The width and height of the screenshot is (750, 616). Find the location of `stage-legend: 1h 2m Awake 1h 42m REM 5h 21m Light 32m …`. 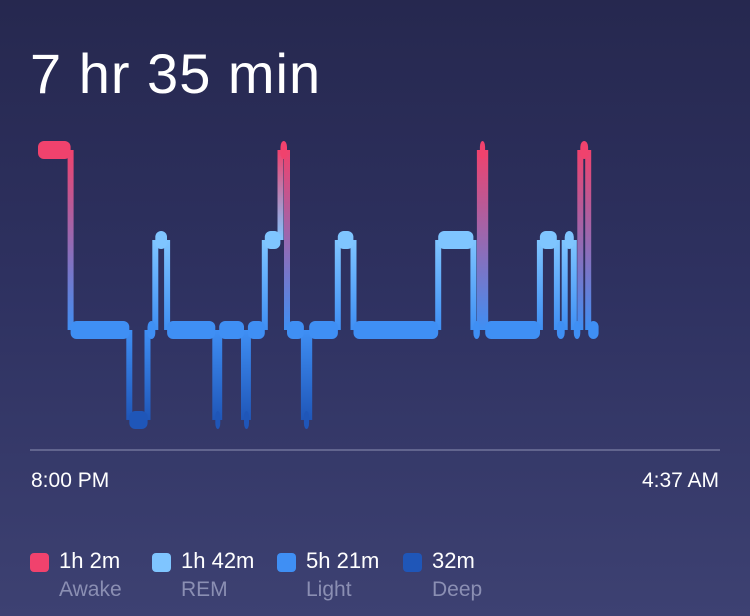

stage-legend: 1h 2m Awake 1h 42m REM 5h 21m Light 32m … is located at coordinates (390, 577).